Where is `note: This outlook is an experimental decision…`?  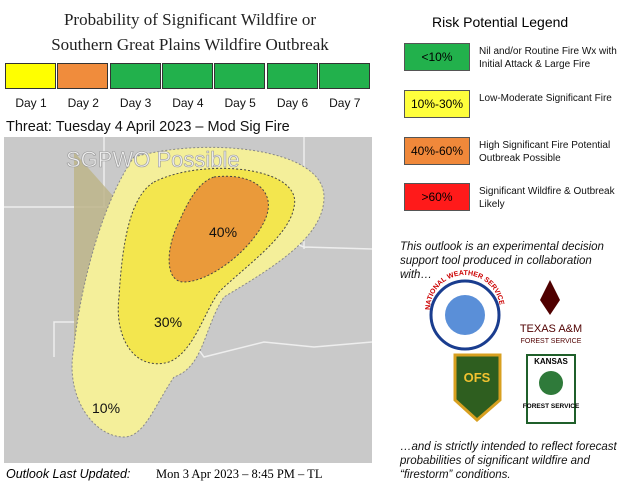 note: This outlook is an experimental decision… is located at coordinates (502, 261).